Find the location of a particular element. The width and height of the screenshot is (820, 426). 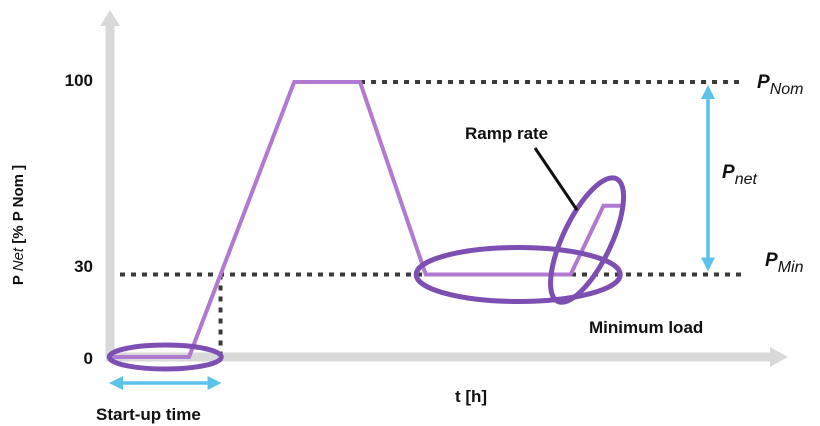

y-axis-label-p: P is located at coordinates (18, 280).